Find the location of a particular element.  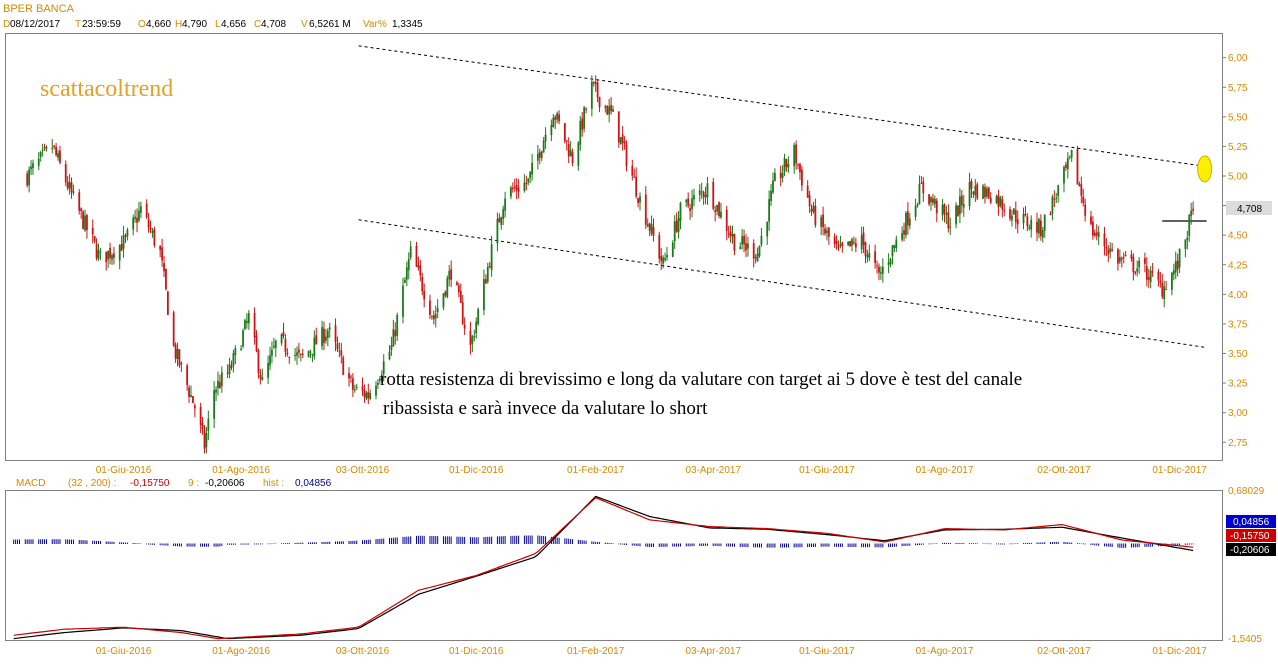

macd-scale-bottom: -1,5405 is located at coordinates (1245, 639).